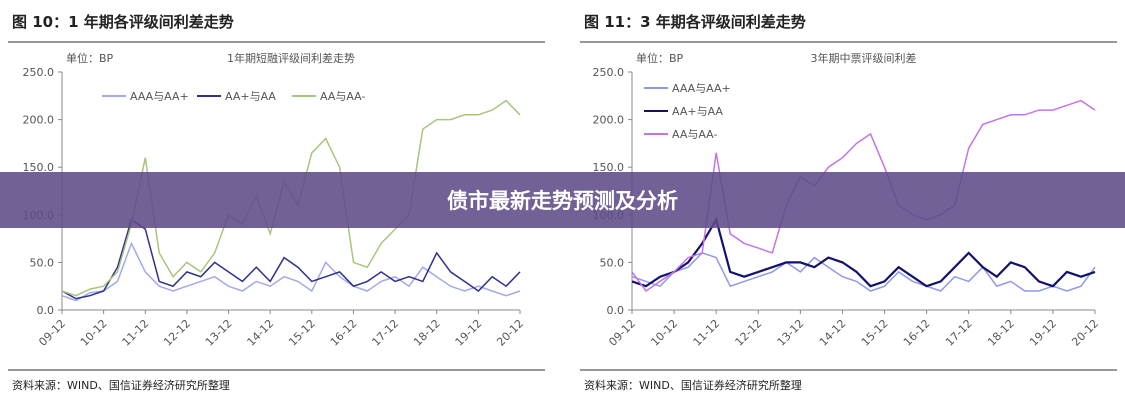  I want to click on chart-title: 图 11：3 年期各评级间利差走势, so click(695, 22).